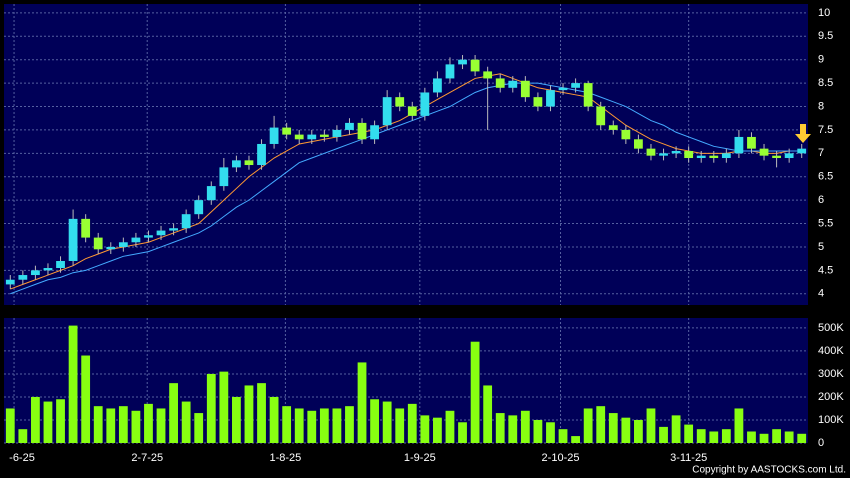  Describe the element at coordinates (688, 458) in the screenshot. I see `x-tick-label: 3-11-25` at that location.